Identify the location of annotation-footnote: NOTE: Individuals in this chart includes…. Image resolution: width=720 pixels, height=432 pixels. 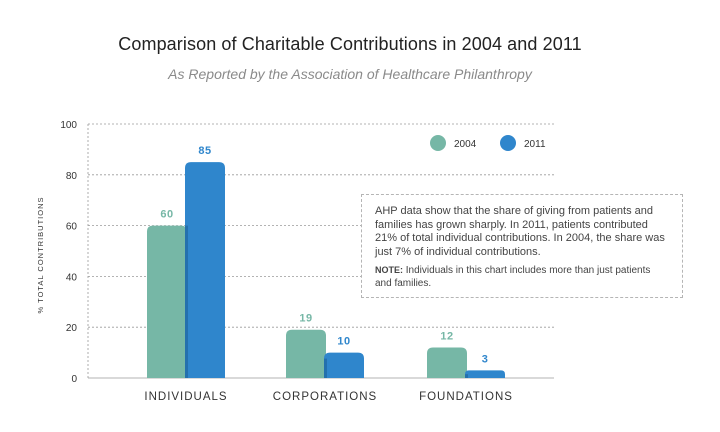
(522, 277).